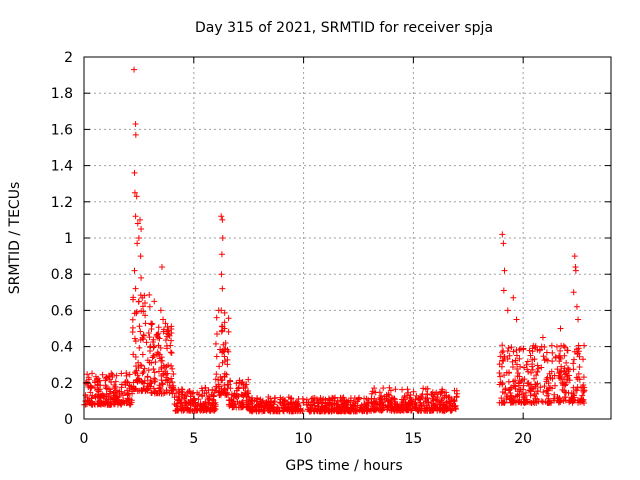  Describe the element at coordinates (62, 275) in the screenshot. I see `y-tick-label: 0.8` at that location.